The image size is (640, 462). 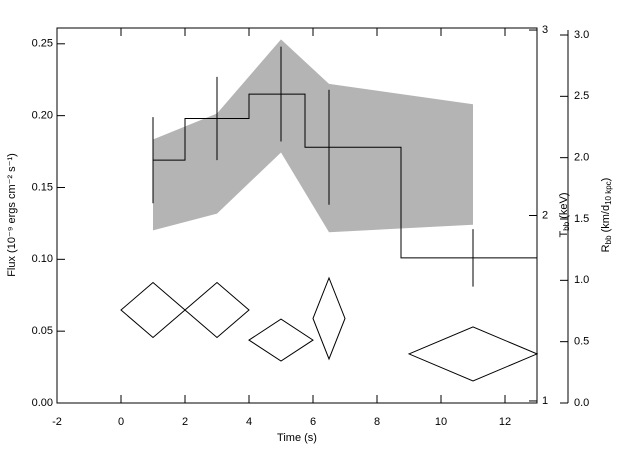 What do you see at coordinates (505, 422) in the screenshot?
I see `x-tick-label: 12` at bounding box center [505, 422].